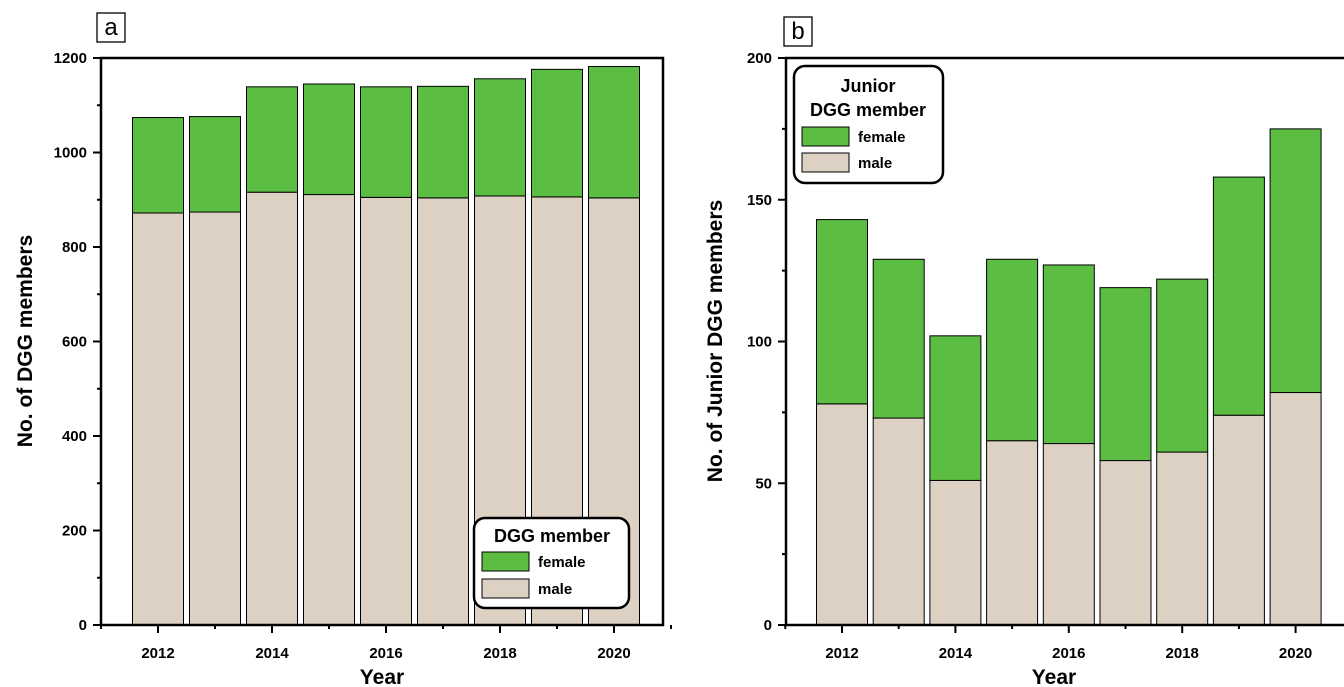  What do you see at coordinates (74, 342) in the screenshot?
I see `y-tick-label: 600` at bounding box center [74, 342].